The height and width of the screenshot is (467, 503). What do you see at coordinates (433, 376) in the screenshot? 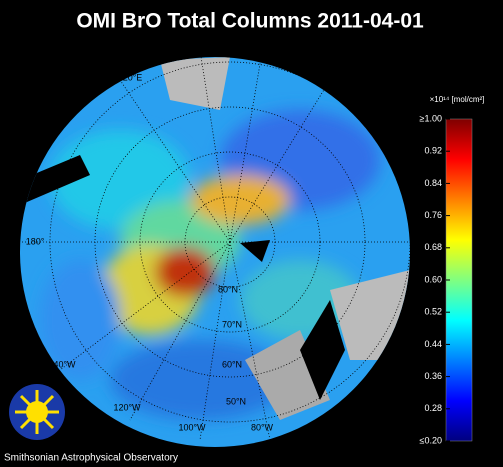
I see `colorbar-tick-label: 0.36` at bounding box center [433, 376].